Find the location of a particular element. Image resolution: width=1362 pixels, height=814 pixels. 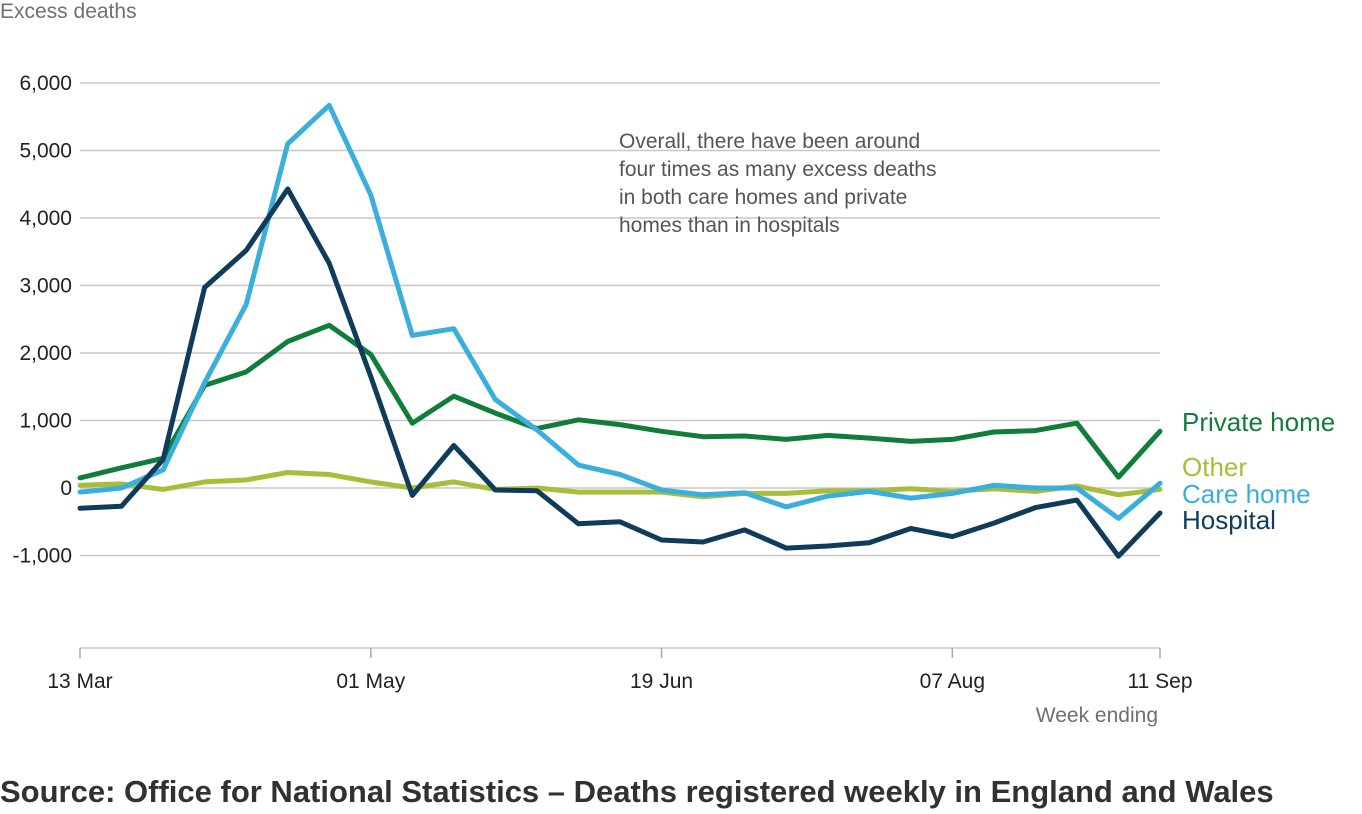

x-tick-label: 01 May is located at coordinates (370, 681).